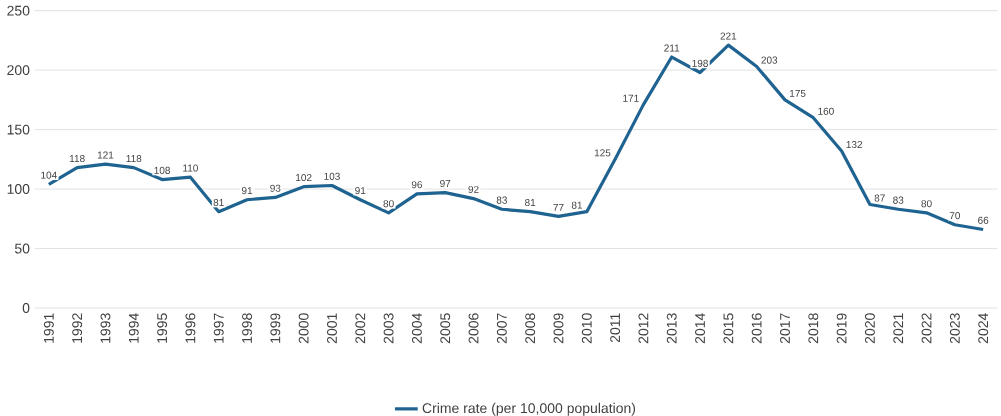 Image resolution: width=1001 pixels, height=416 pixels. What do you see at coordinates (854, 144) in the screenshot?
I see `data-label: 132` at bounding box center [854, 144].